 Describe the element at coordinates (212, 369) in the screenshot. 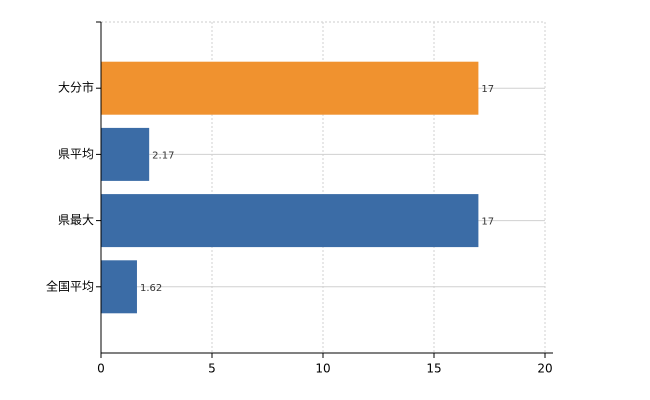

I see `x-tick-label: 5` at that location.